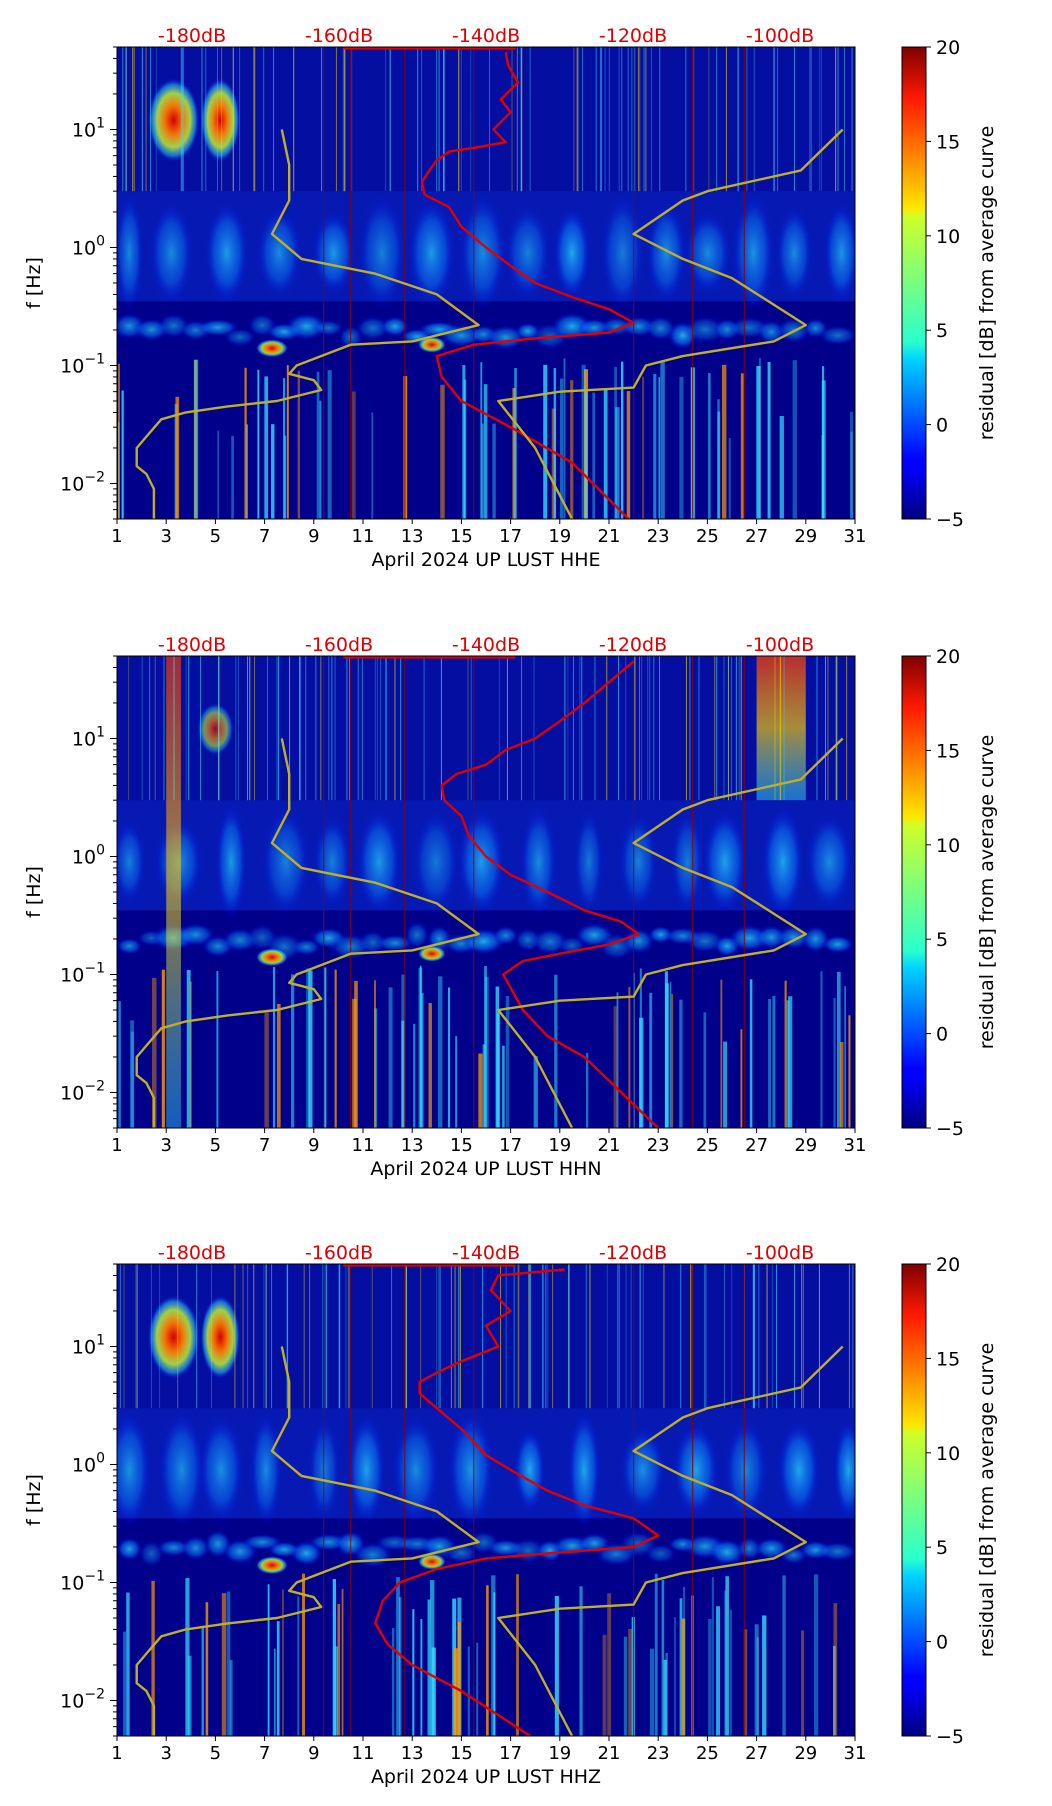 This screenshot has height=1806, width=1052. I want to click on top-axis-label: -120dB, so click(633, 36).